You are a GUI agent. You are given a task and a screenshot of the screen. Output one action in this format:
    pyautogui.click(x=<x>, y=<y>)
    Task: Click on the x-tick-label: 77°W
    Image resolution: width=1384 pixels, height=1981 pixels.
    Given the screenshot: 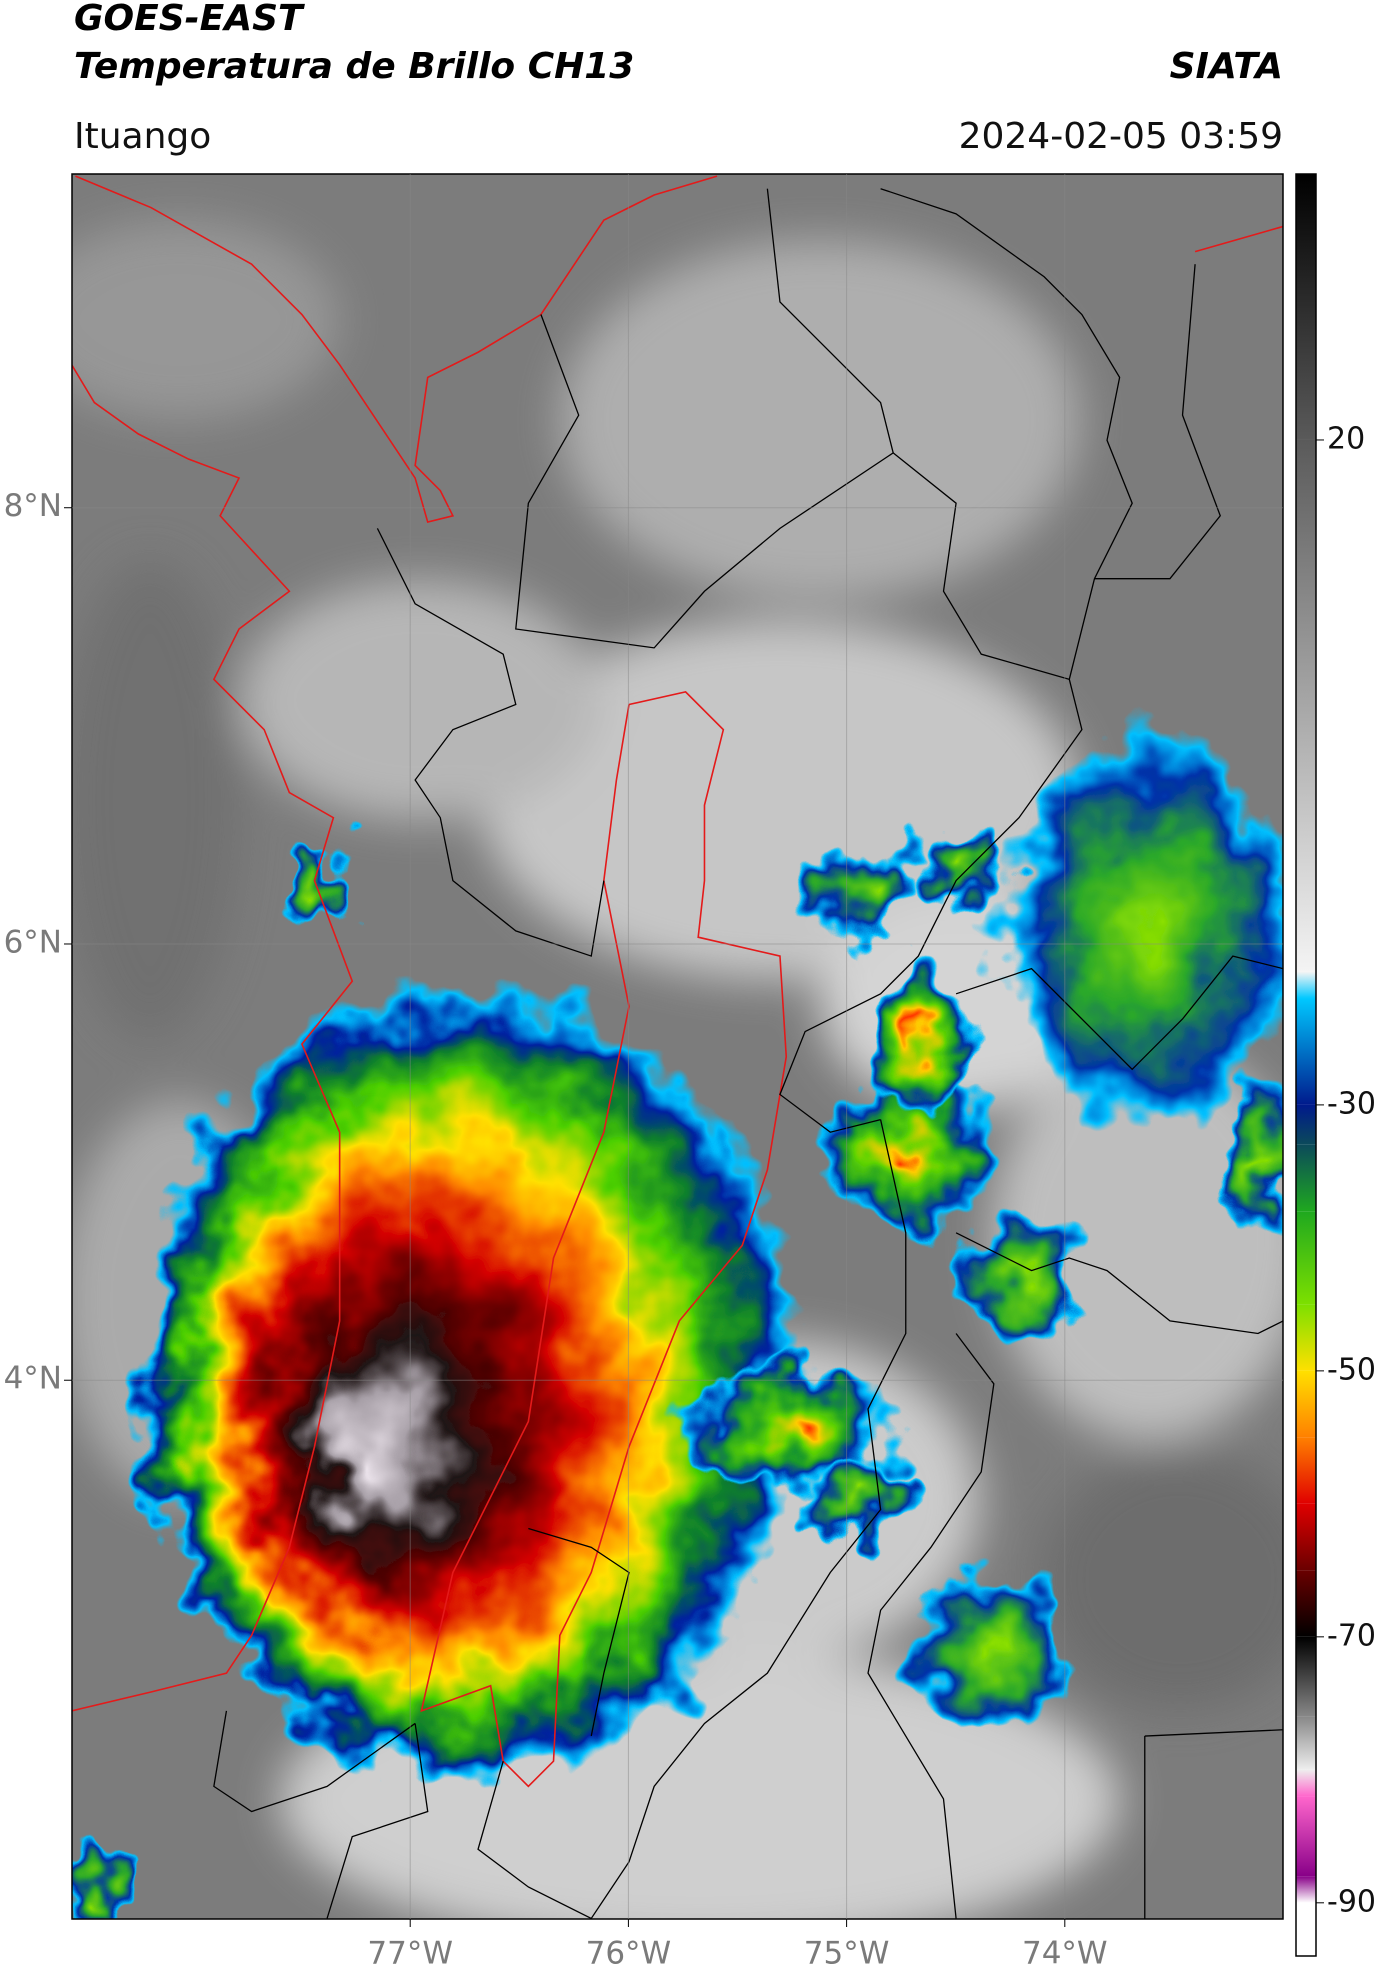 What is the action you would take?
    pyautogui.click(x=410, y=1954)
    